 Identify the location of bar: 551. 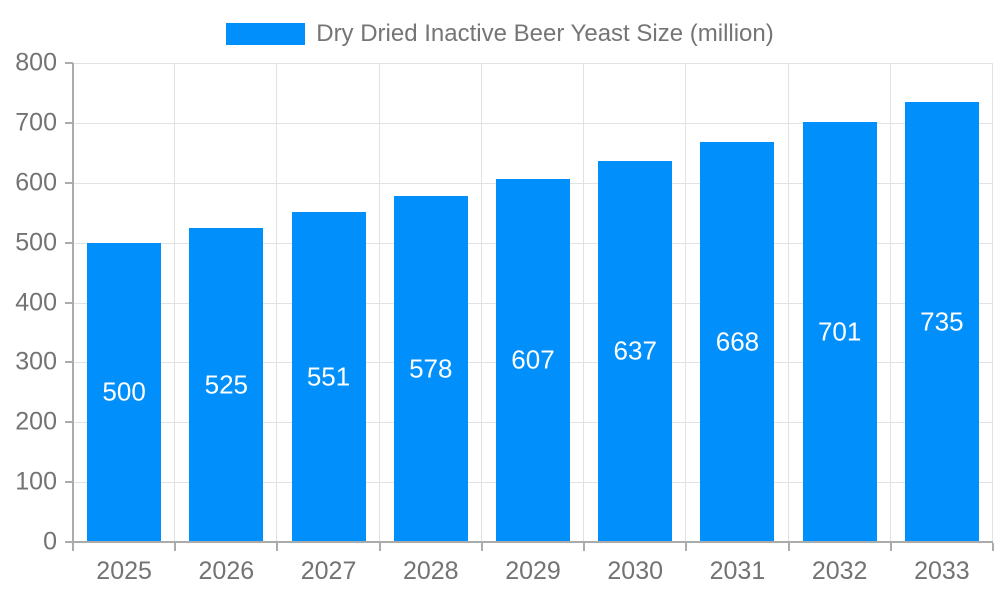
(328, 377).